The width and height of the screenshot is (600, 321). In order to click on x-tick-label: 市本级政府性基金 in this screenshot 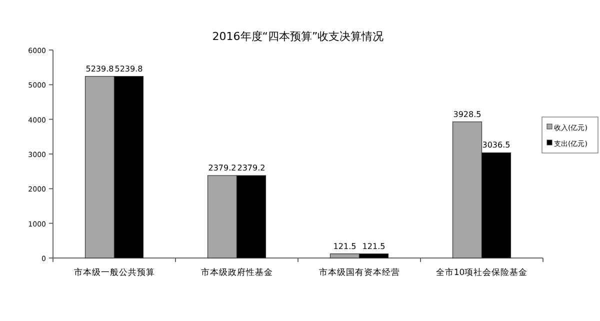, I will do `click(236, 272)`.